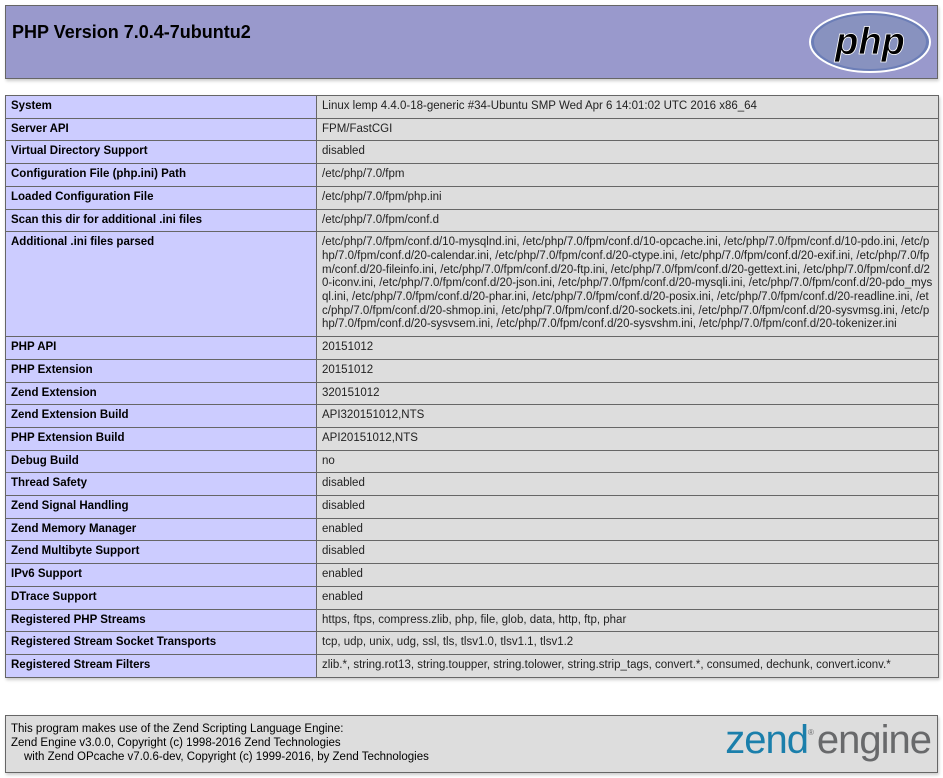 The image size is (943, 778). Describe the element at coordinates (161, 620) in the screenshot. I see `row-label: Registered PHP Streams` at that location.